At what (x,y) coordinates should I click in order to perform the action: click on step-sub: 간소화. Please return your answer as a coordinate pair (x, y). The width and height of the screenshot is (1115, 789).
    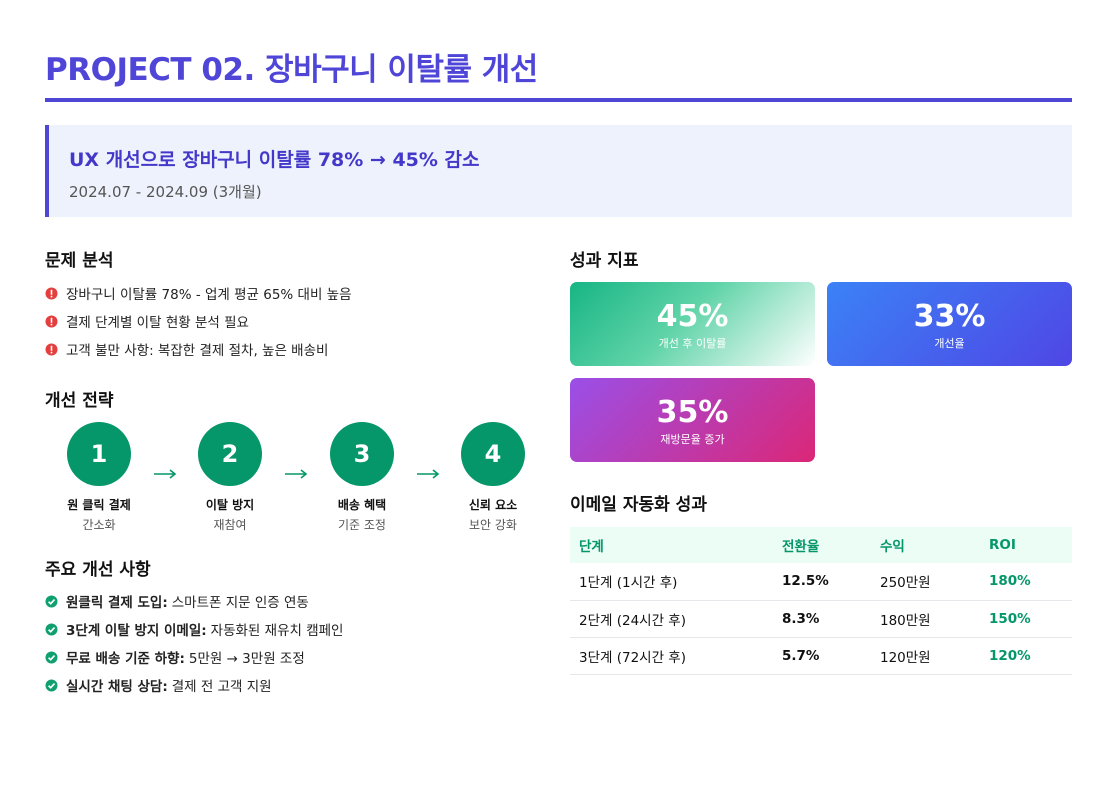
    Looking at the image, I should click on (99, 525).